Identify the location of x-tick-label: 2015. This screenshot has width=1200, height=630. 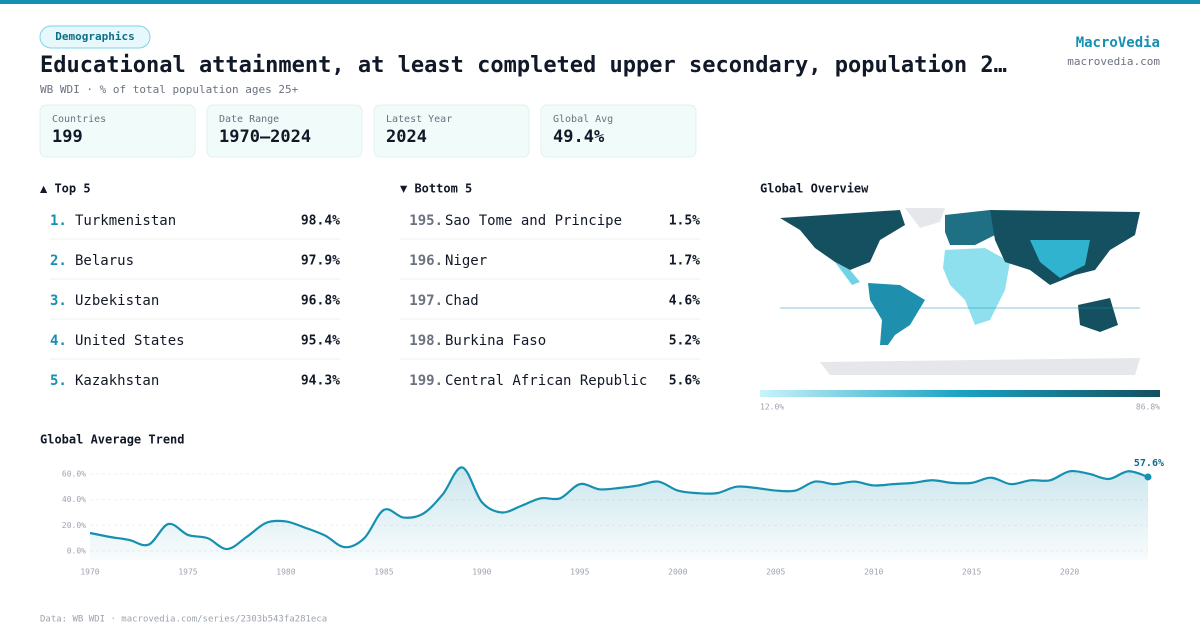
(971, 572).